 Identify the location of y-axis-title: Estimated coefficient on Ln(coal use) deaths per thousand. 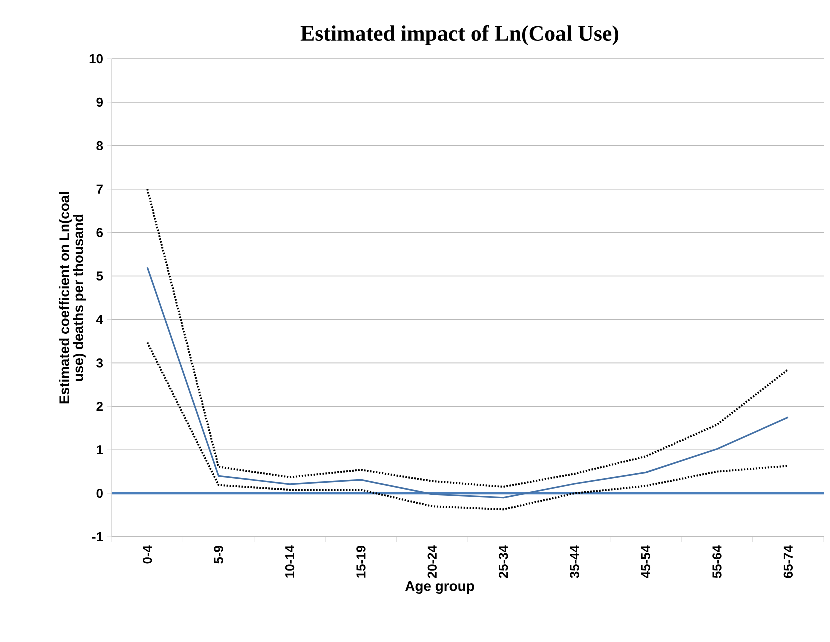
(72, 298).